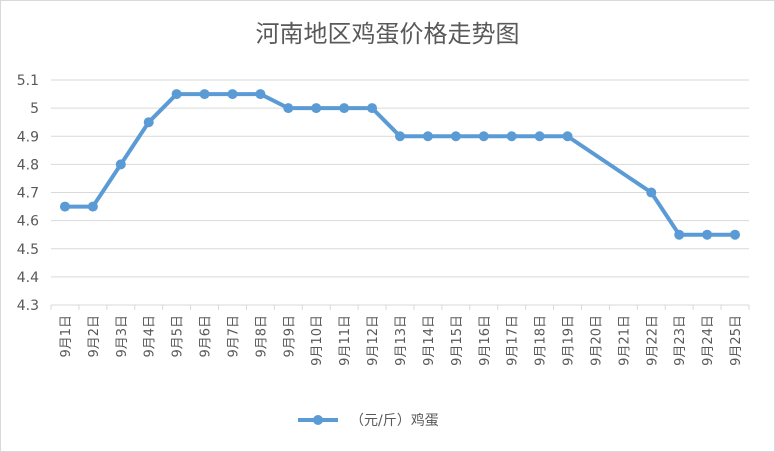 This screenshot has width=775, height=452. What do you see at coordinates (28, 81) in the screenshot?
I see `y-tick-label: 5.1` at bounding box center [28, 81].